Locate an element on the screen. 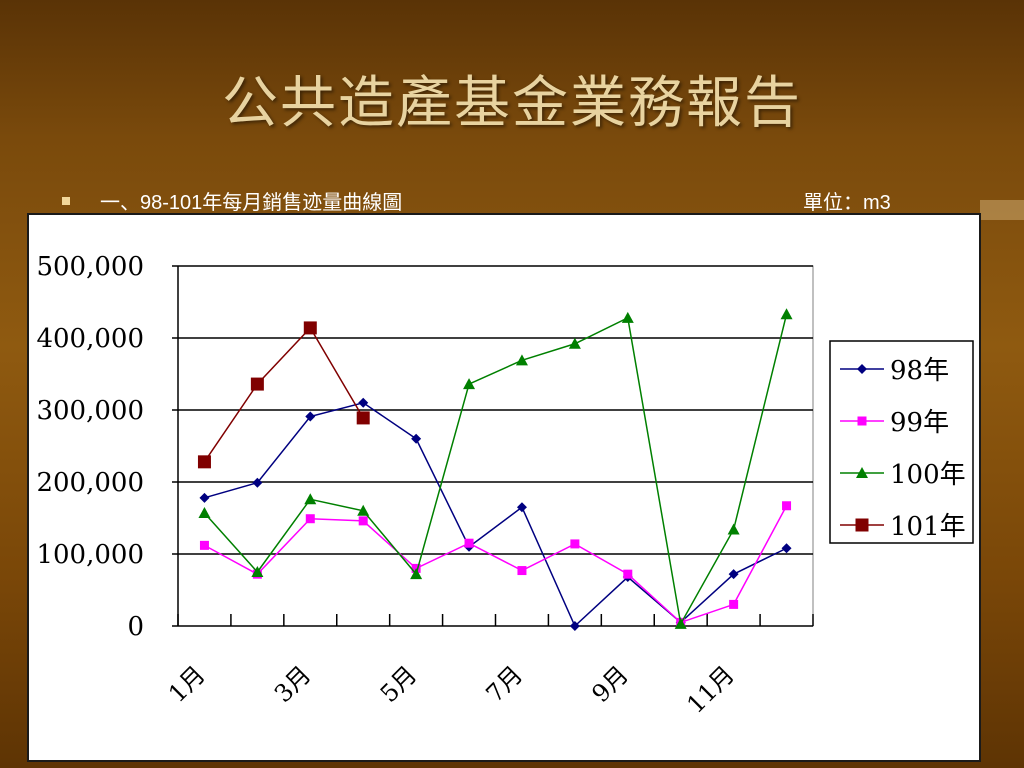 Image resolution: width=1024 pixels, height=768 pixels. bullet-icon is located at coordinates (66, 201).